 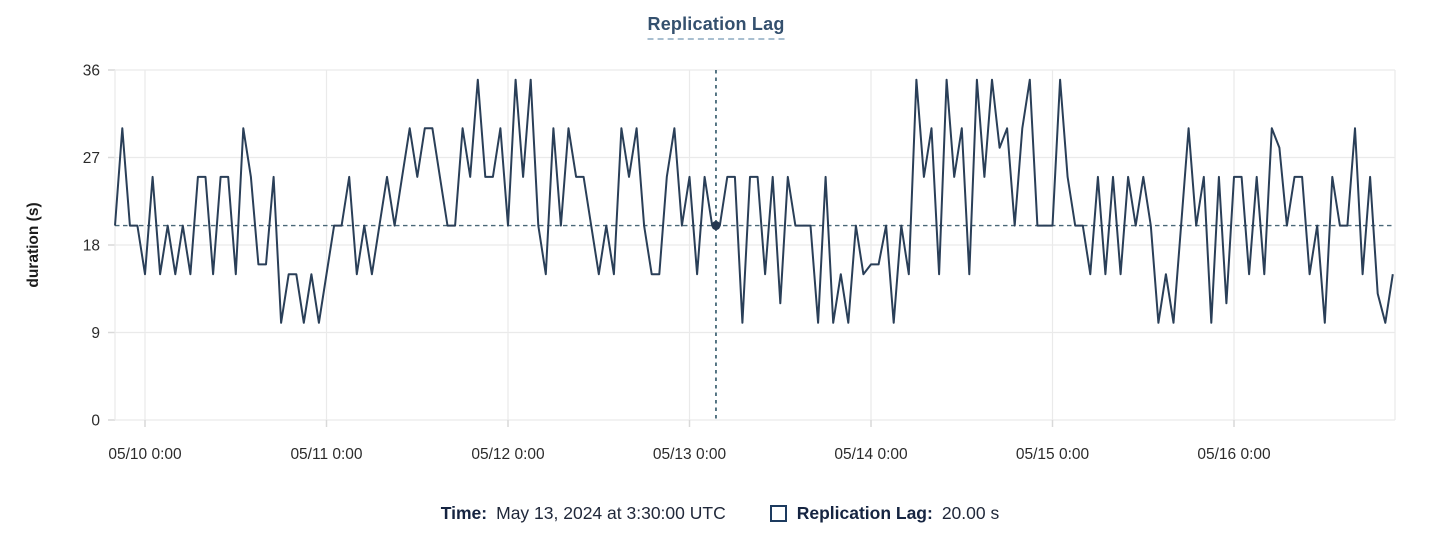 I want to click on x-tick-label: 05/10 0:00, so click(x=145, y=454).